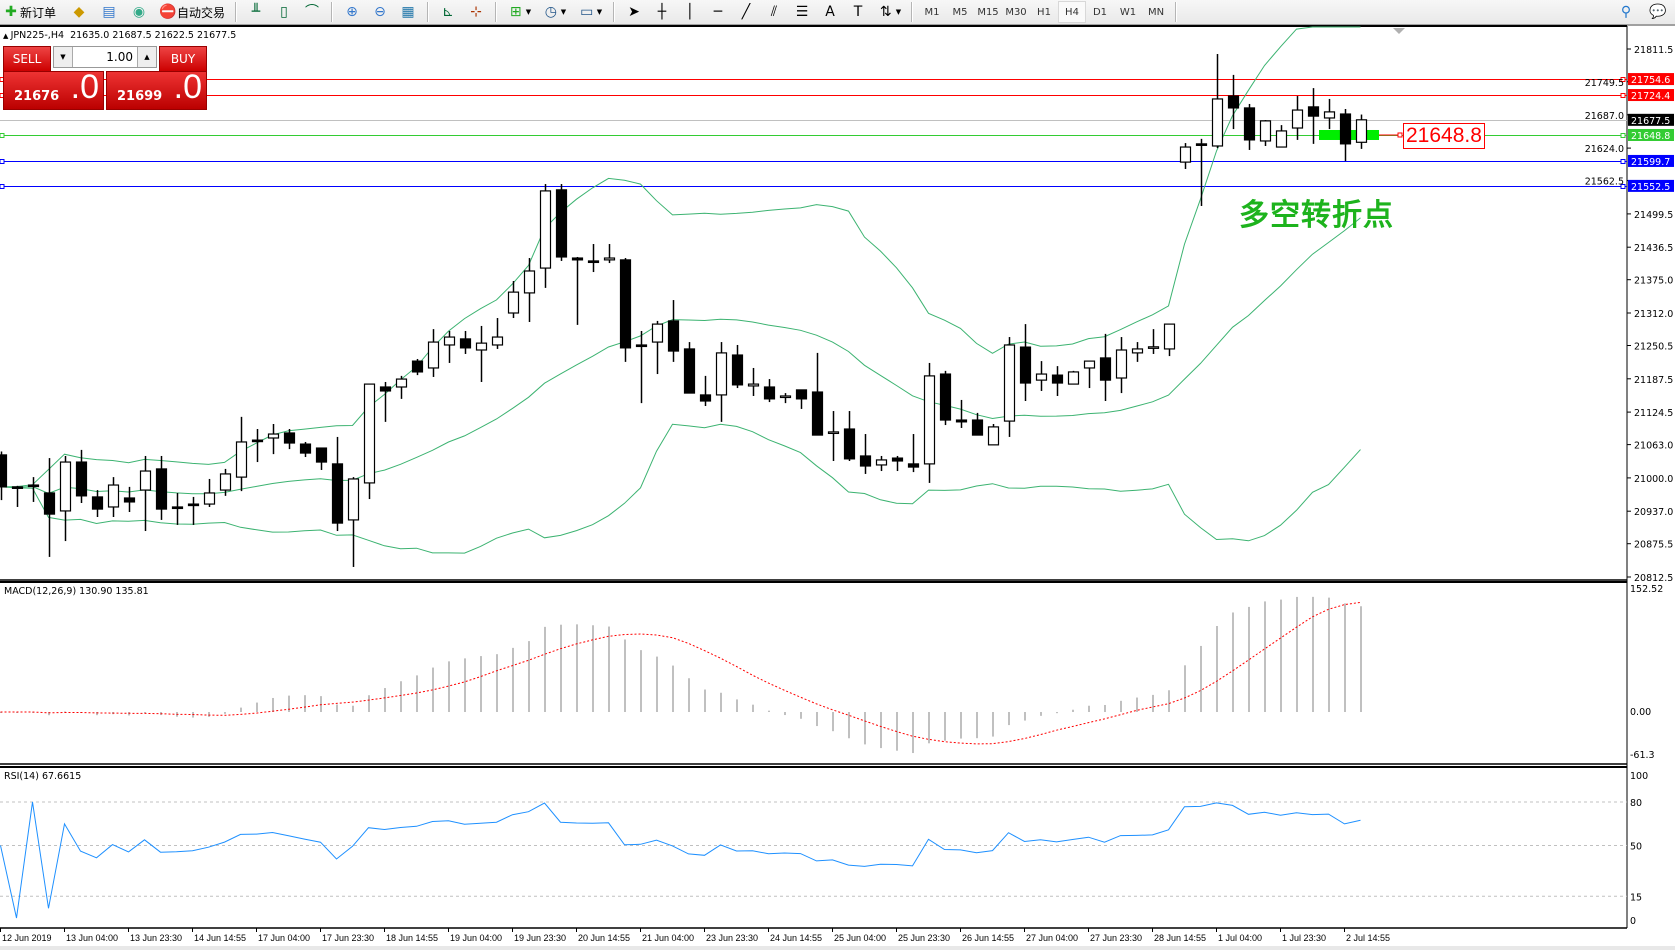 The width and height of the screenshot is (1675, 950). What do you see at coordinates (476, 12) in the screenshot?
I see `chart-shift-button: ⊹` at bounding box center [476, 12].